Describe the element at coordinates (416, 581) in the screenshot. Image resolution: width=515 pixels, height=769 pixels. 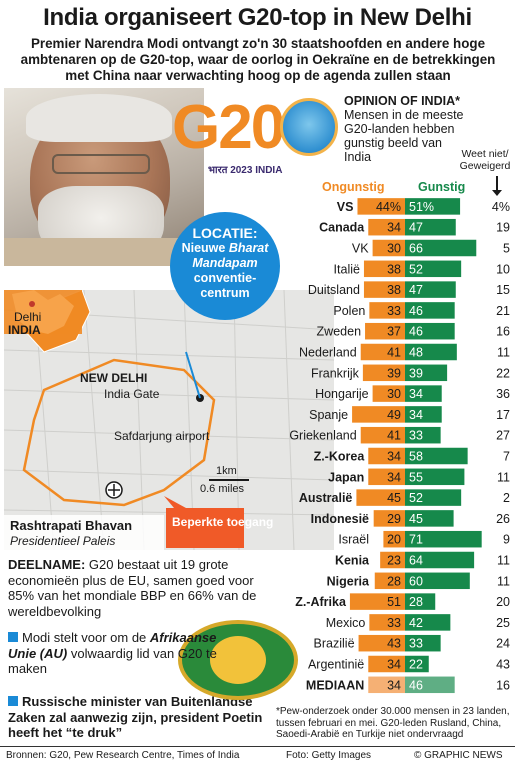
I see `bar-positive-label: 60` at that location.